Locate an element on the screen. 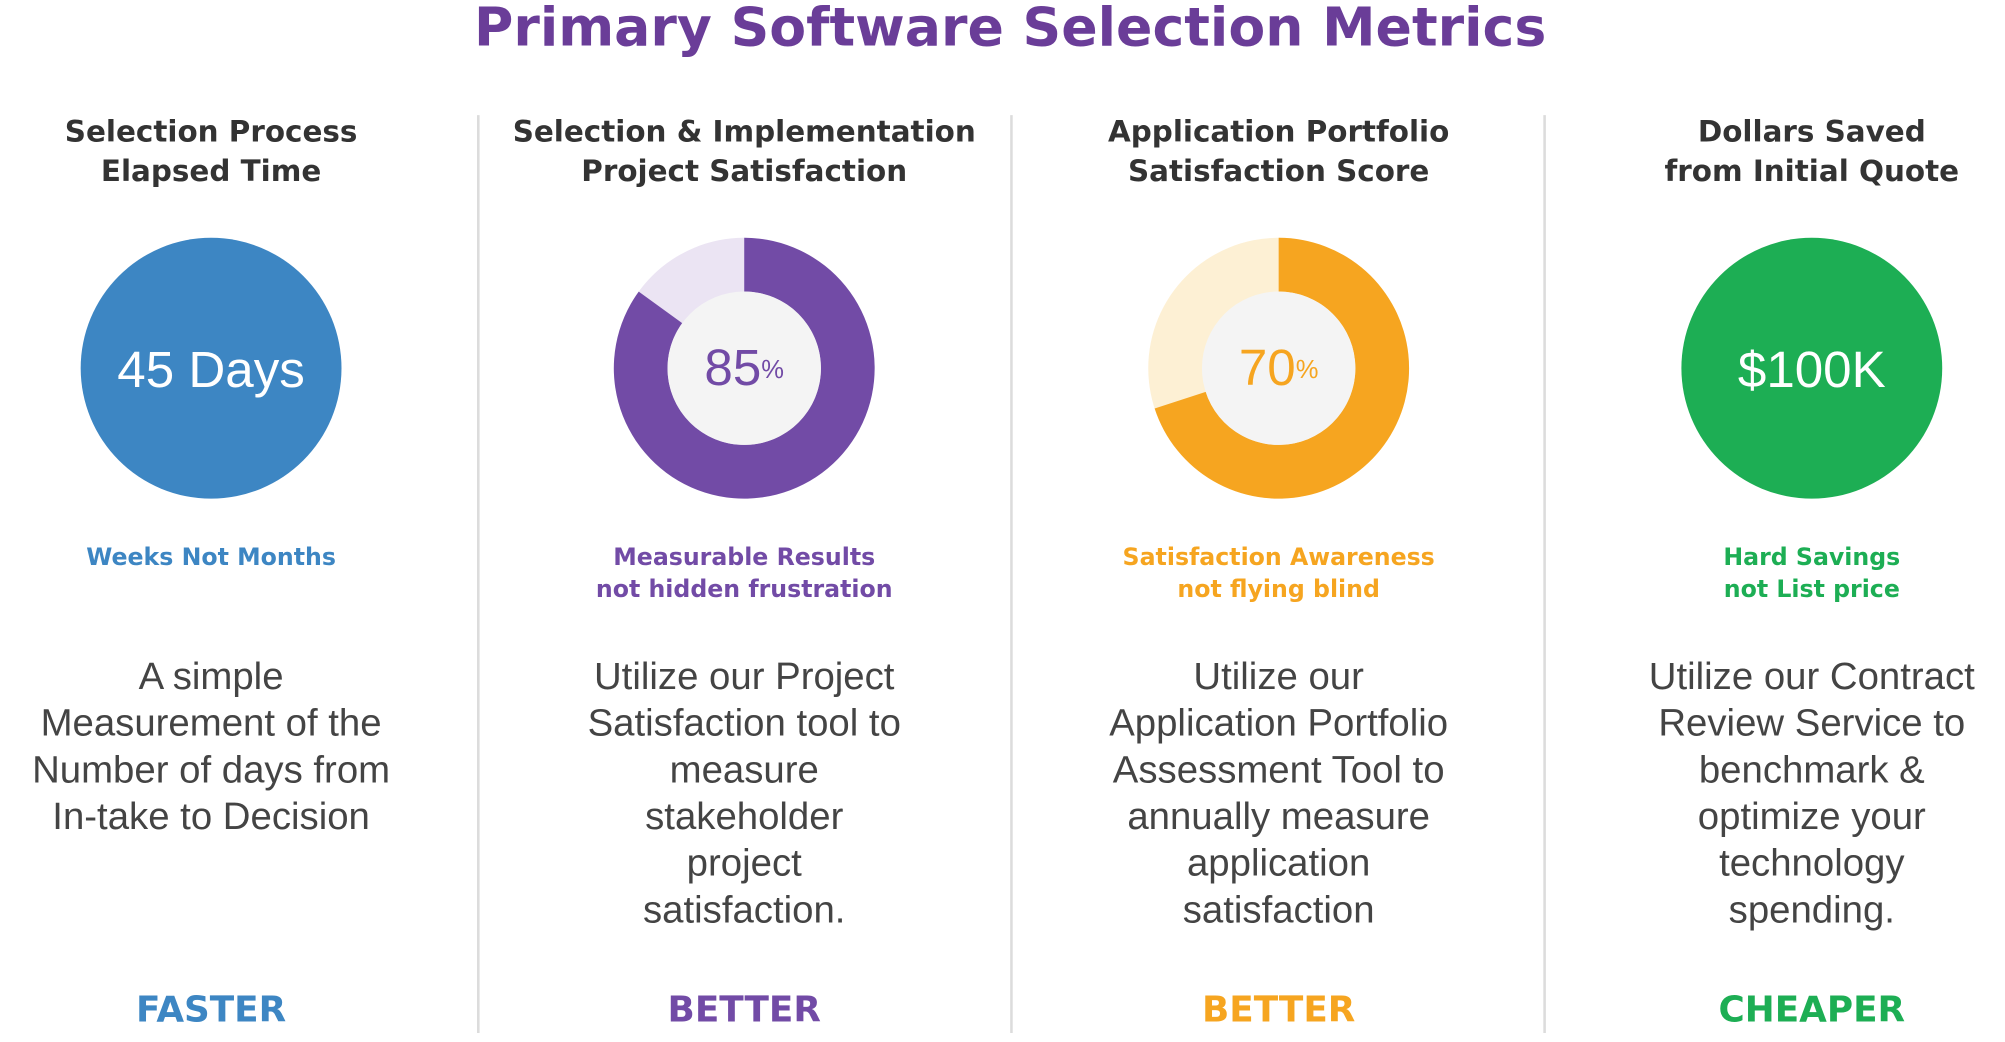 Image resolution: width=2005 pixels, height=1042 pixels. description: spending. is located at coordinates (1812, 909).